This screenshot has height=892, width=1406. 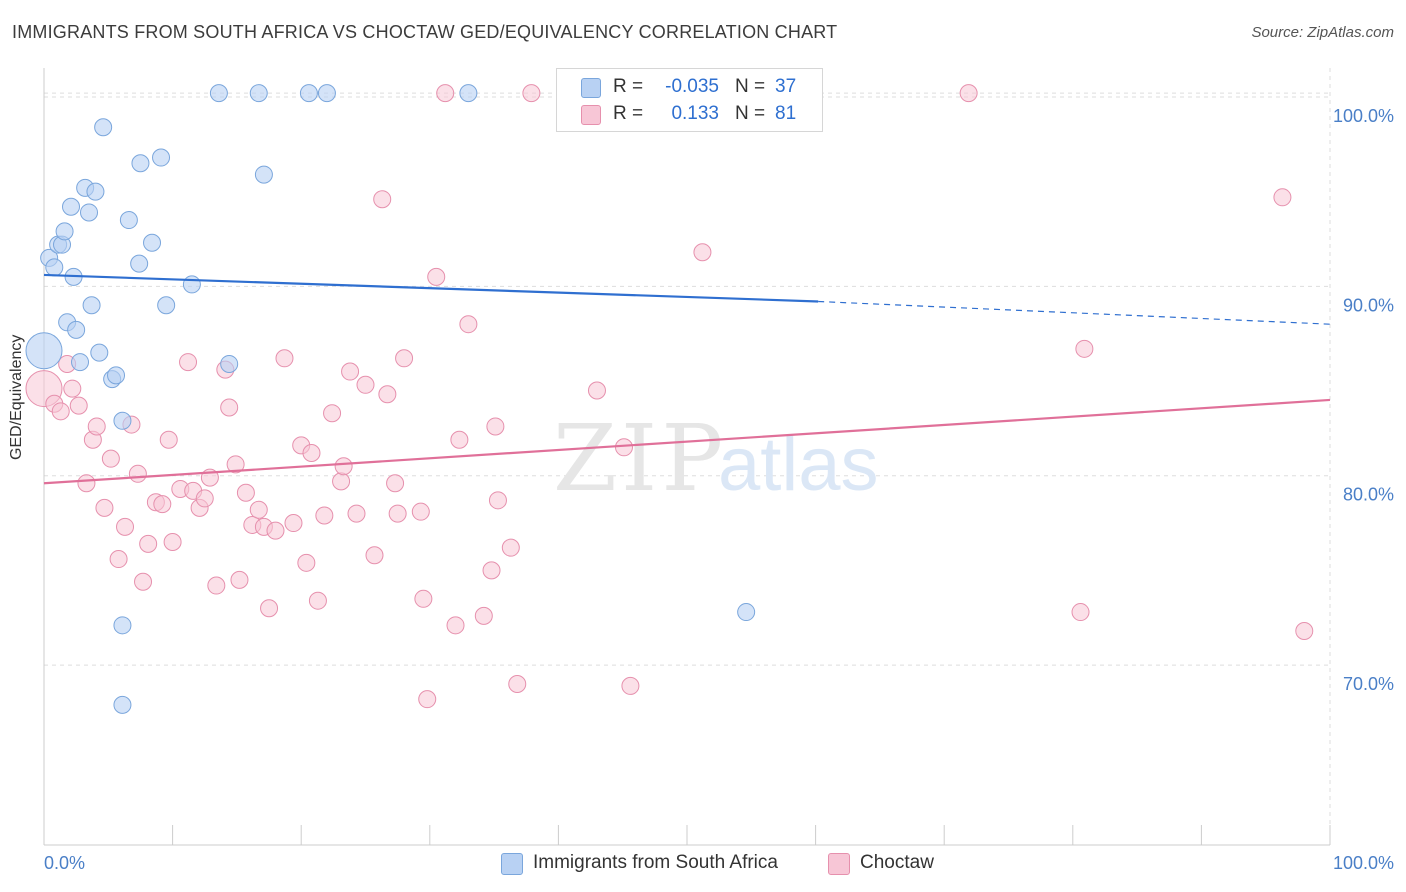 I want to click on y-tick-label: 90.0%, so click(x=1368, y=305).